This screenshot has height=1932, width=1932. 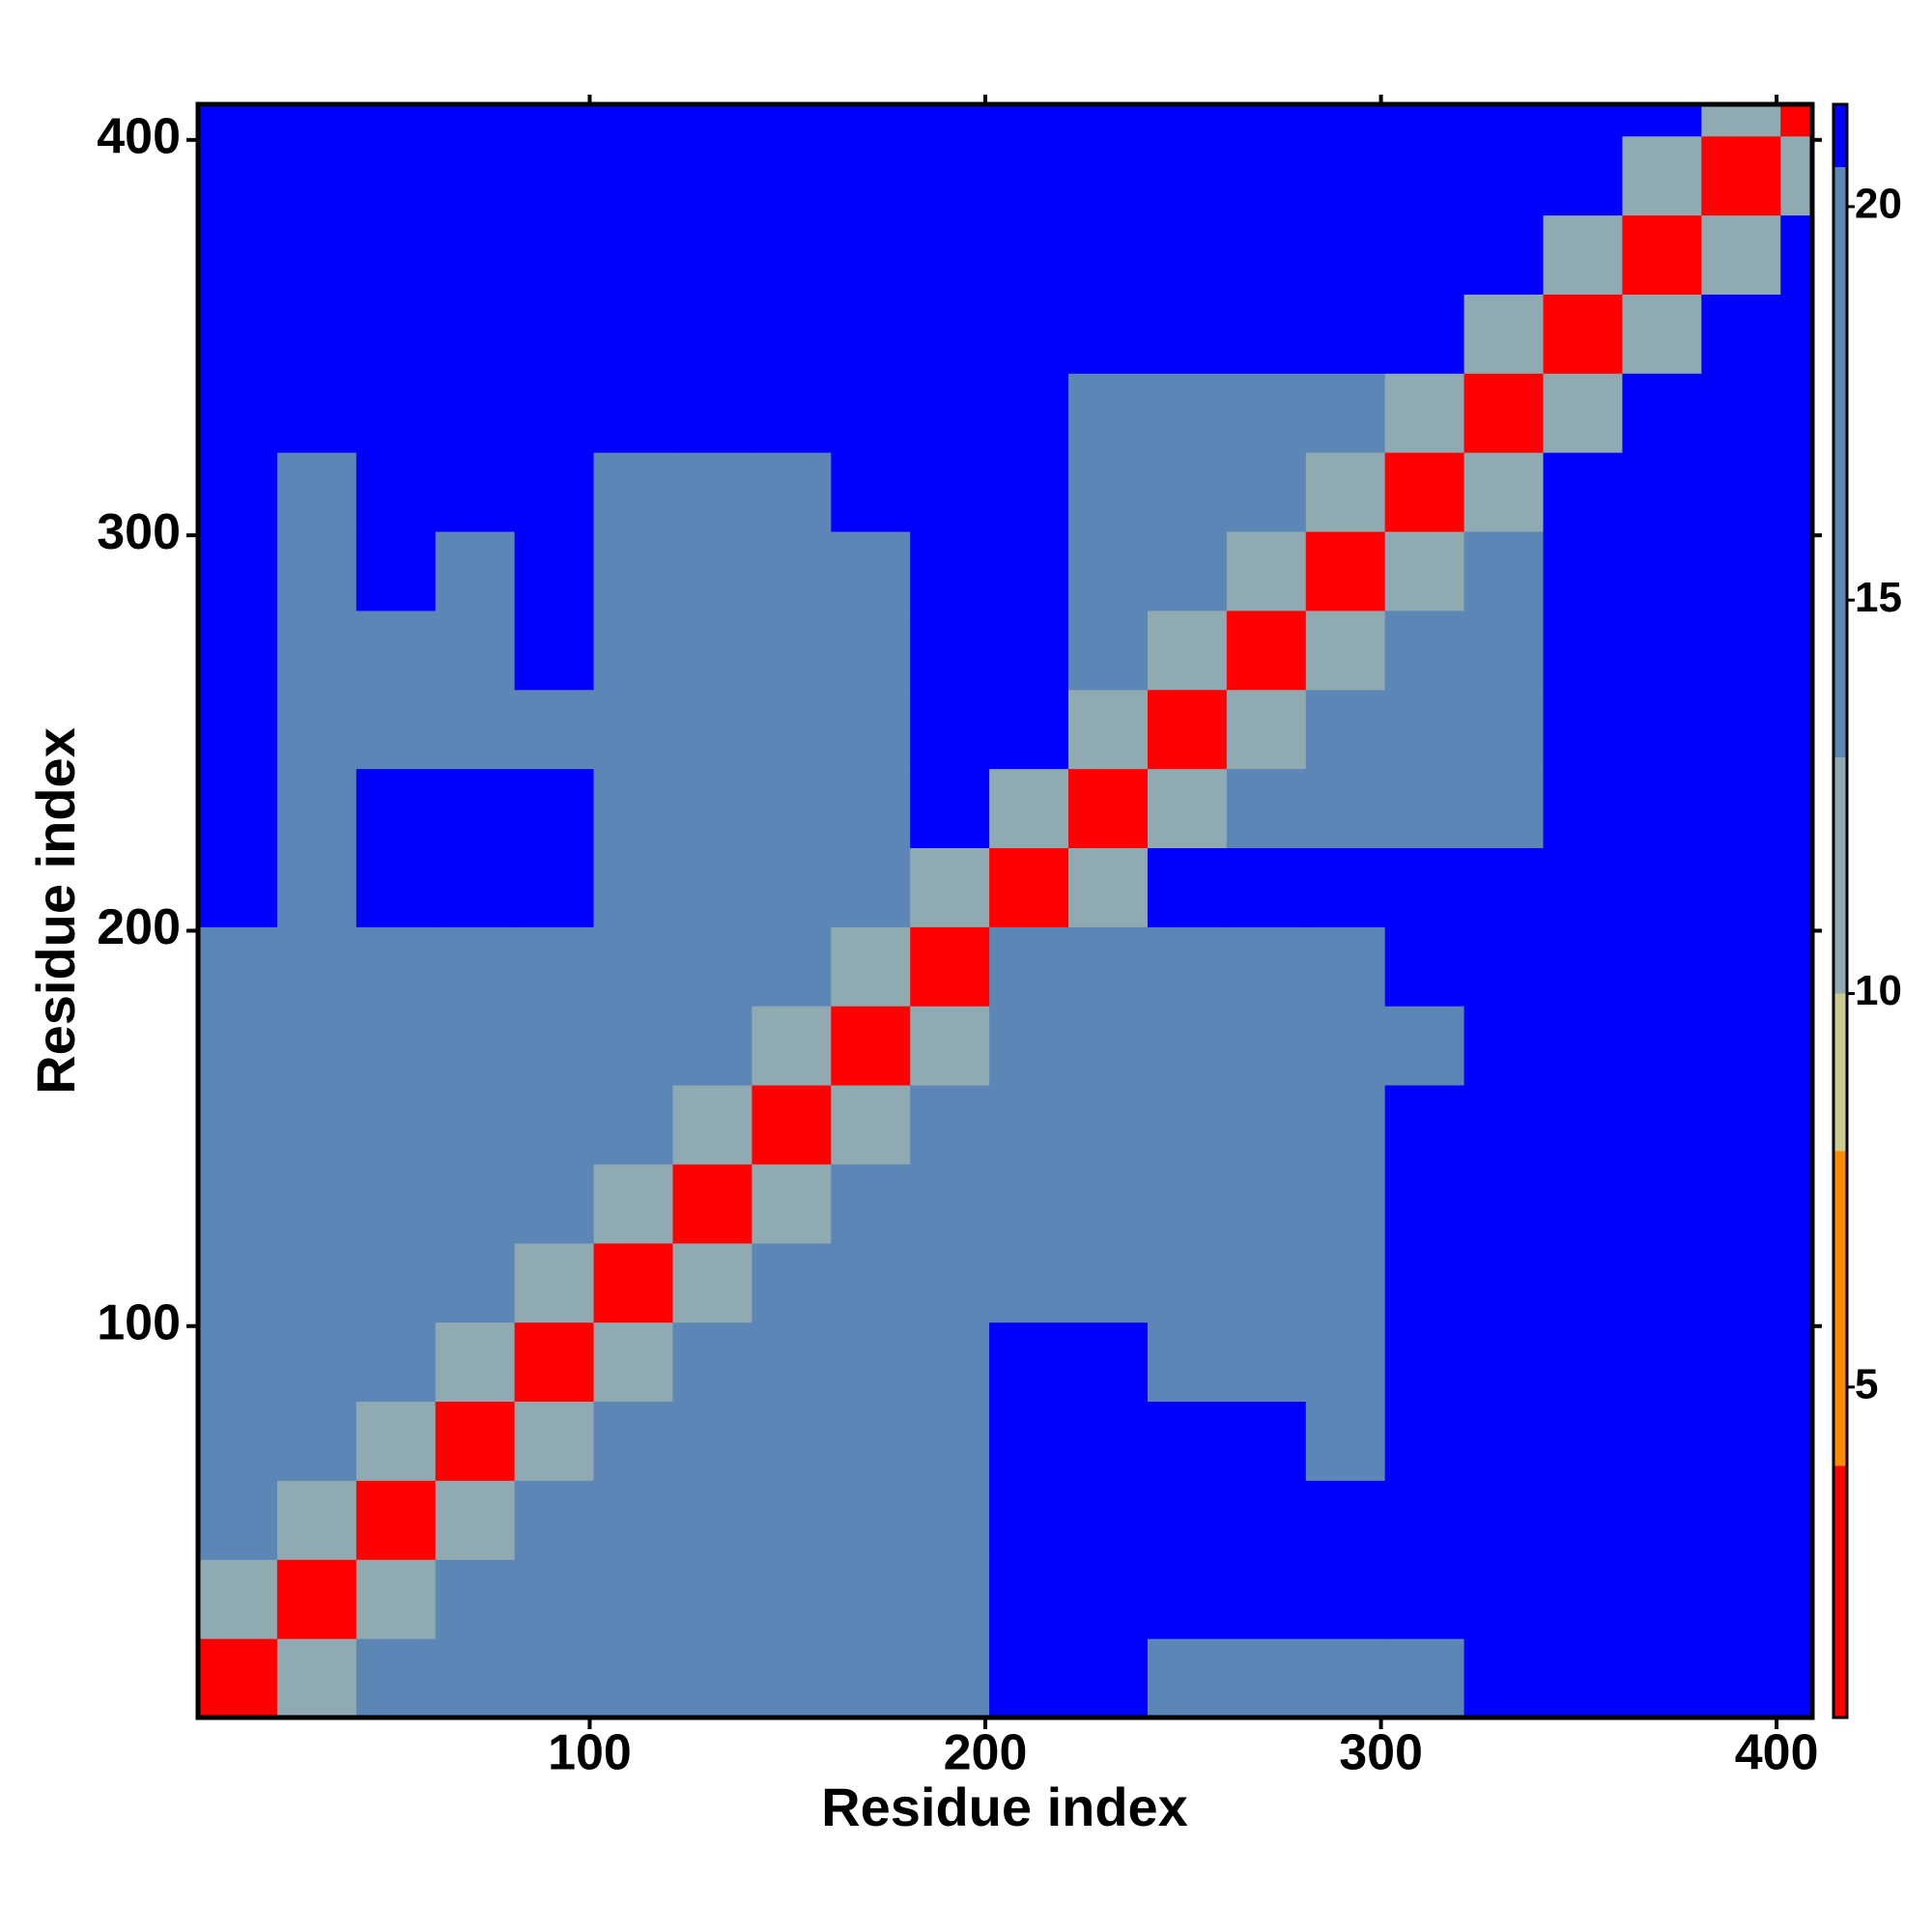 I want to click on x-tick-label: 100, so click(x=590, y=1753).